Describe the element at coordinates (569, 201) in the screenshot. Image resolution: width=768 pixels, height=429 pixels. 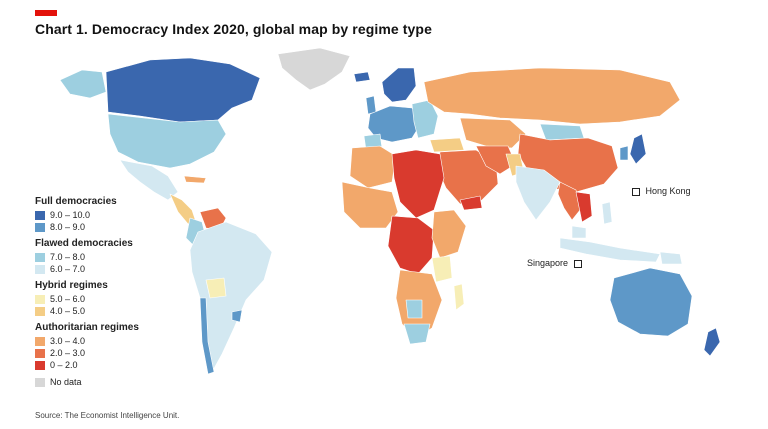
I see `region-southeast-asia` at that location.